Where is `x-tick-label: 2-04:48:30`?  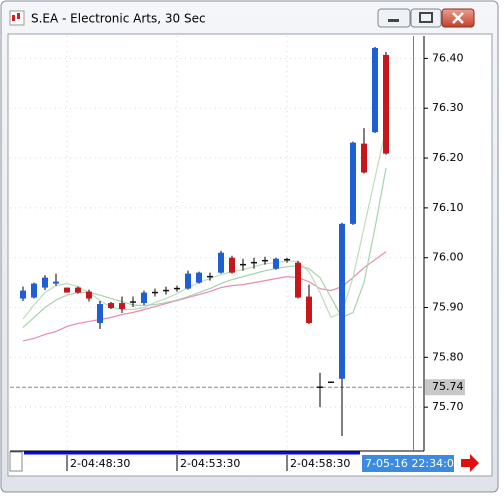 x-tick-label: 2-04:48:30 is located at coordinates (100, 463).